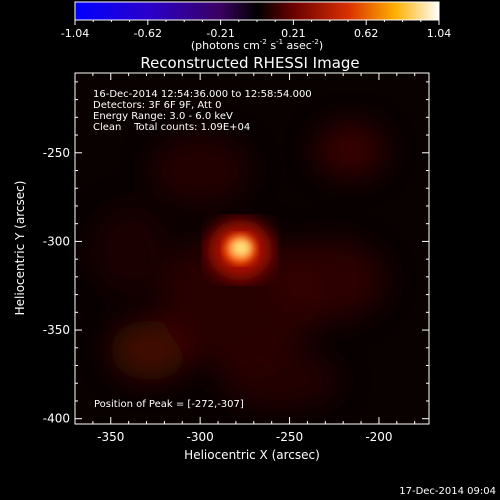 This screenshot has width=500, height=500. Describe the element at coordinates (447, 491) in the screenshot. I see `timestamp: 17-Dec-2014 09:04` at that location.